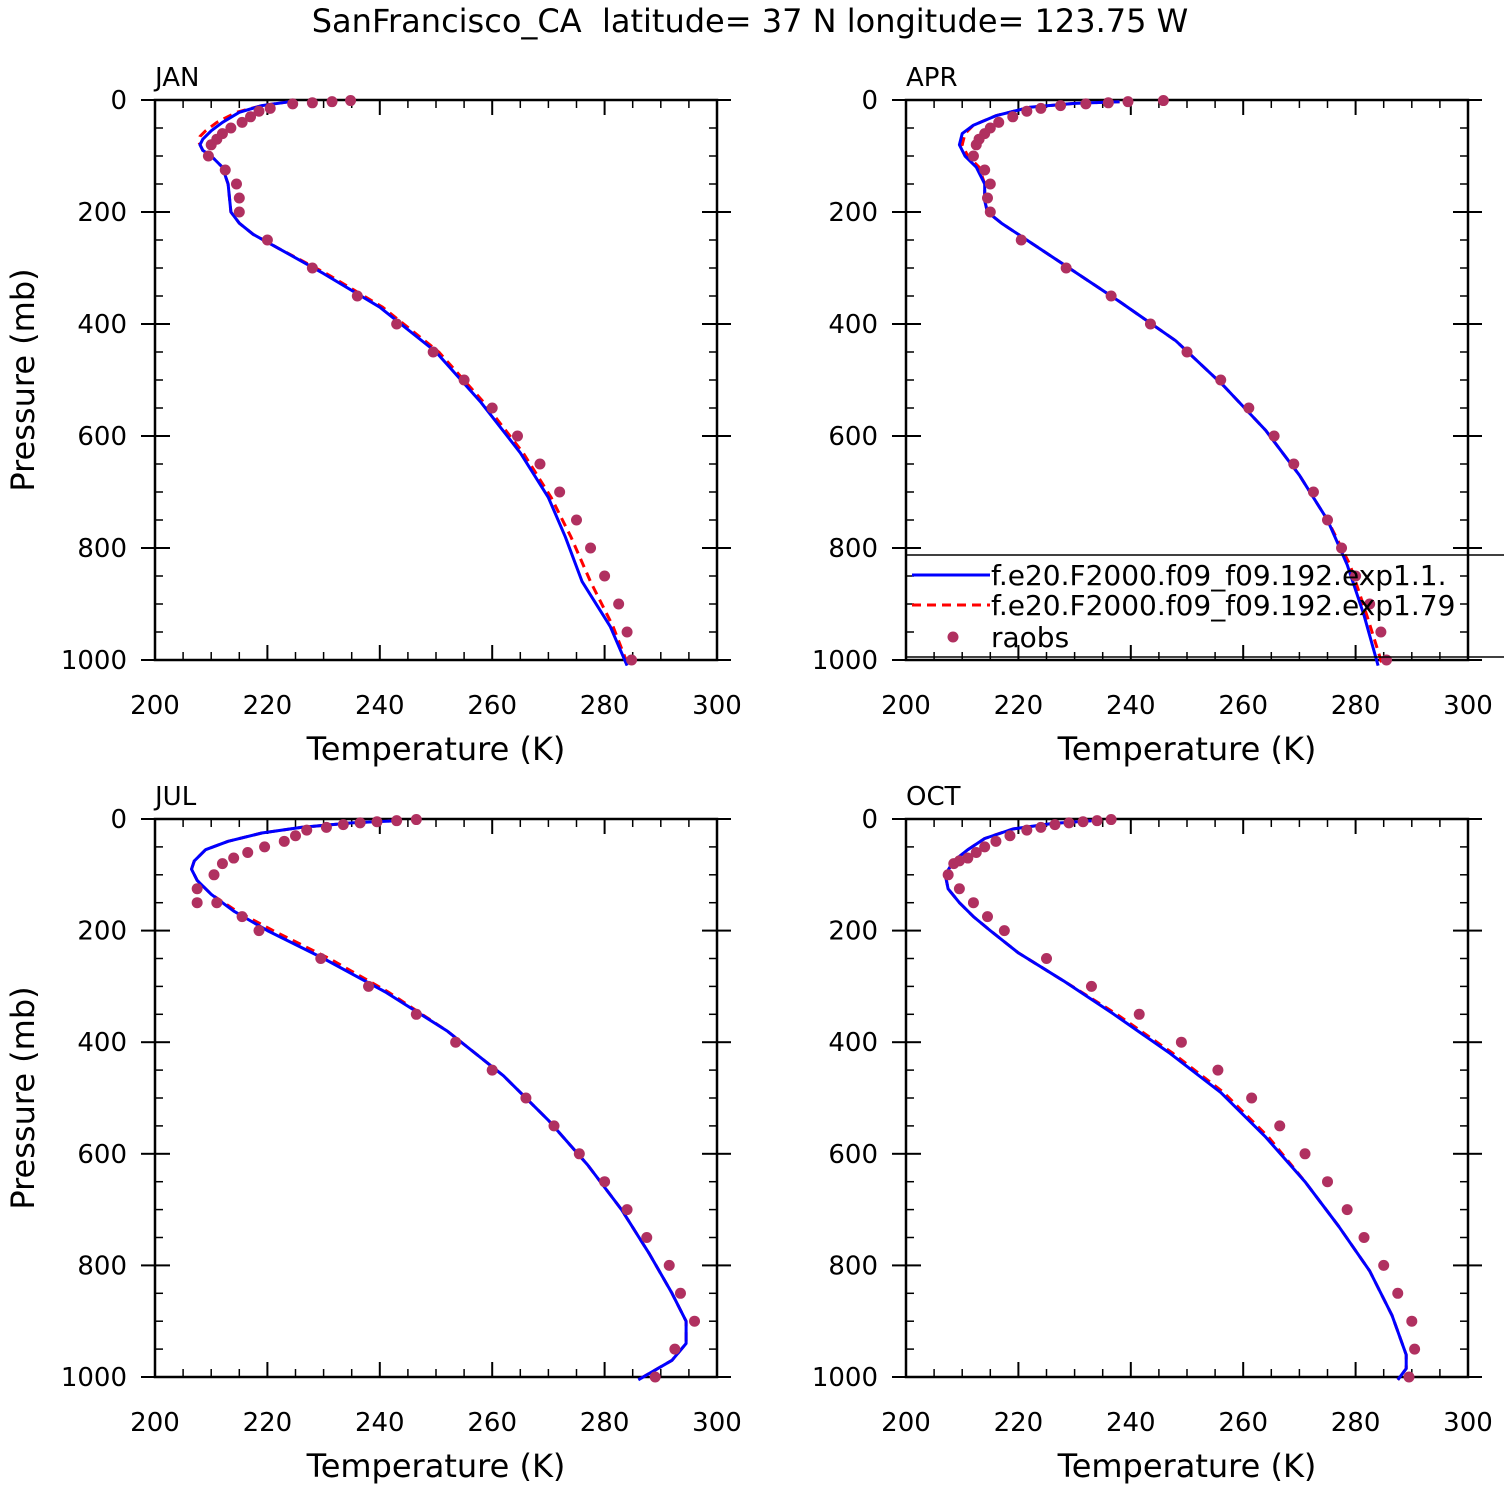 The width and height of the screenshot is (1504, 1492). I want to click on y-tick-label: 600, so click(853, 1155).